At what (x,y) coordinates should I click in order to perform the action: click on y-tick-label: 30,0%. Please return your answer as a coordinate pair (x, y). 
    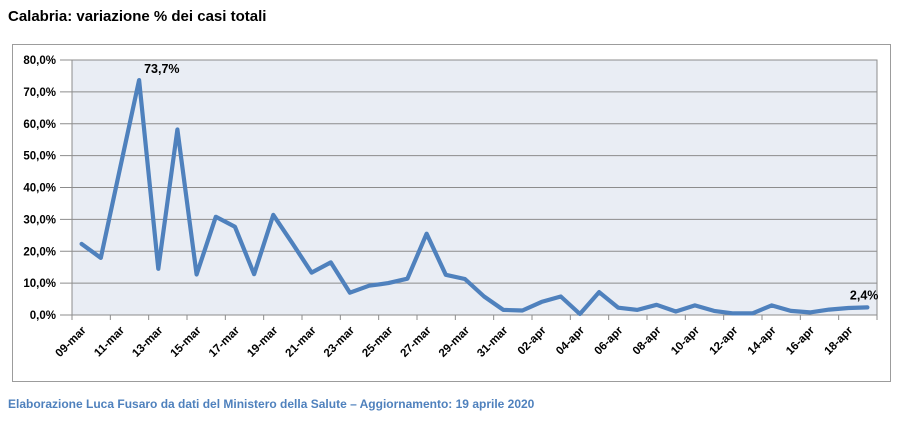
    Looking at the image, I should click on (39, 220).